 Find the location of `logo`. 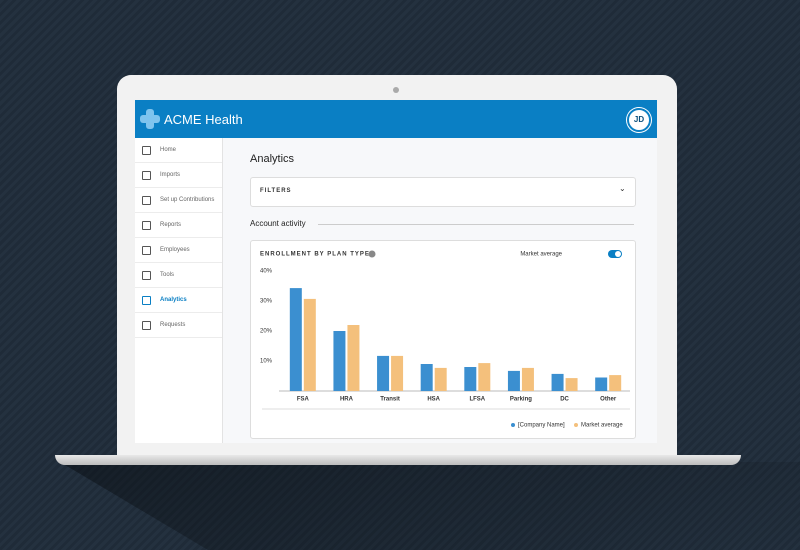

logo is located at coordinates (150, 119).